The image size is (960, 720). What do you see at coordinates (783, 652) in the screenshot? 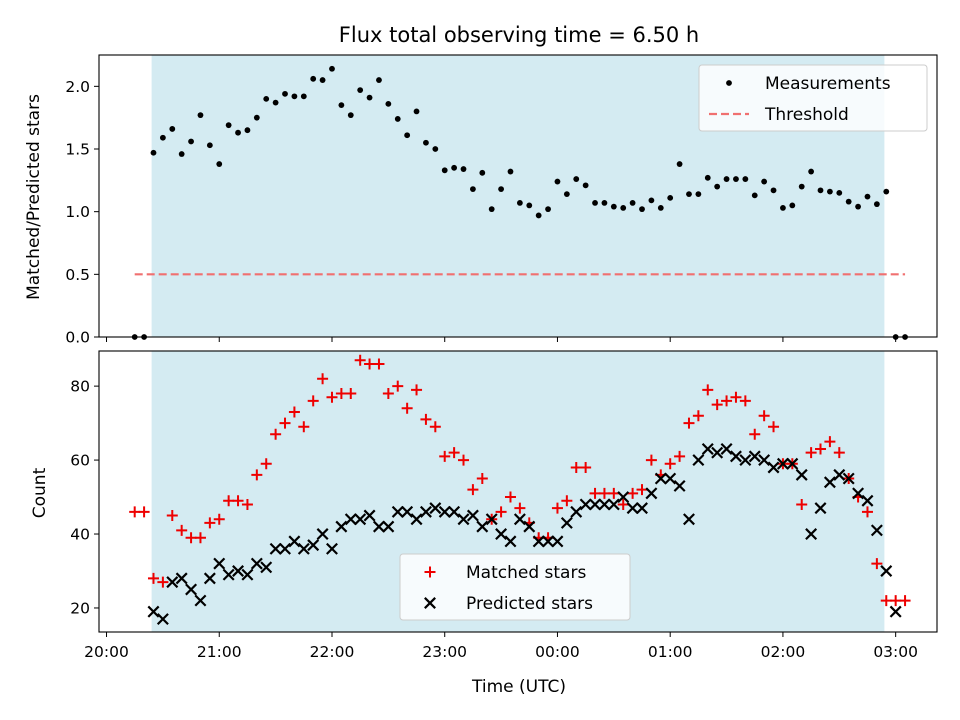
I see `x-tick-label: 02:00` at bounding box center [783, 652].